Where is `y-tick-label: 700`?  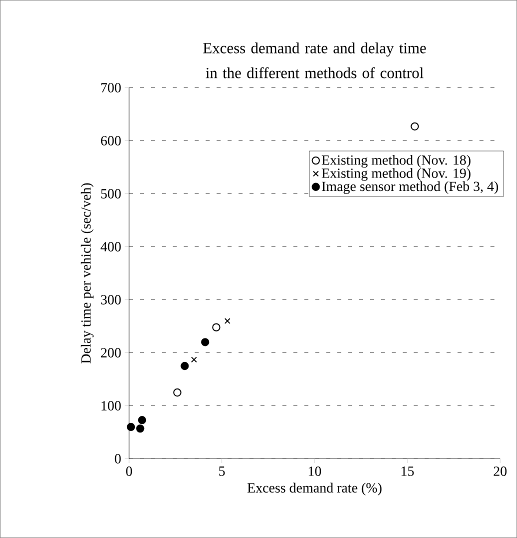 y-tick-label: 700 is located at coordinates (111, 87).